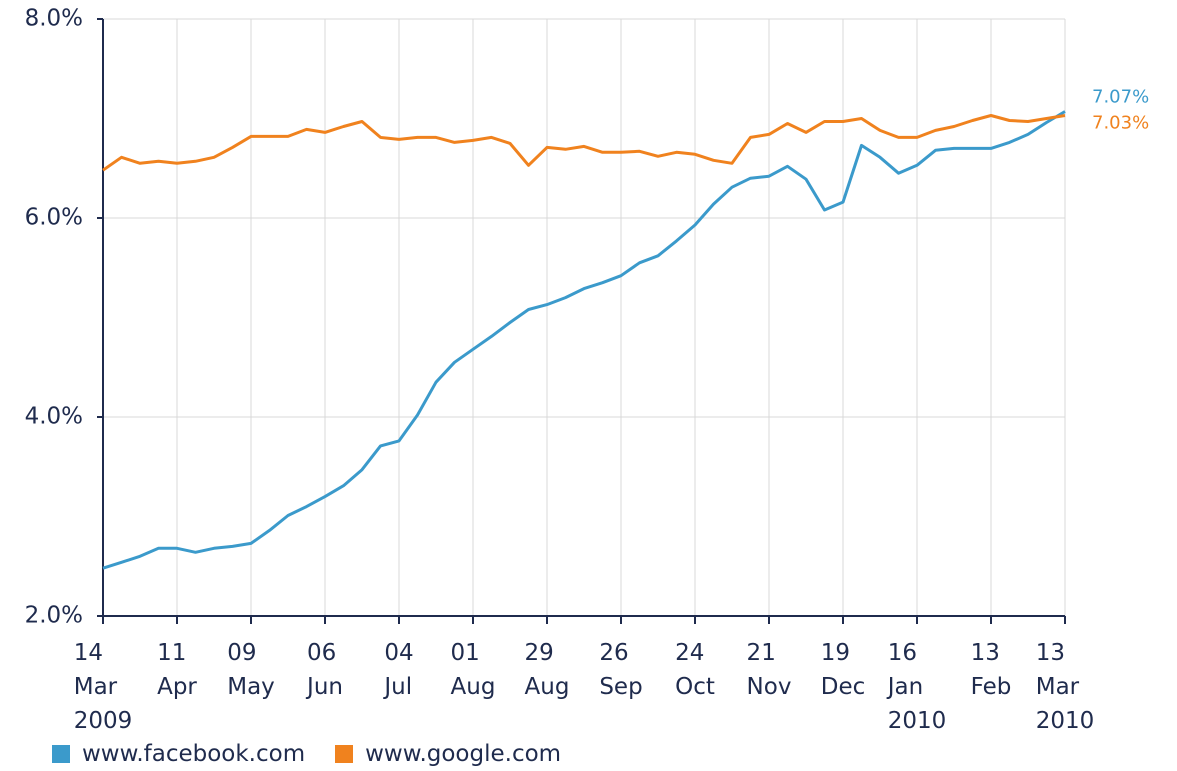 The height and width of the screenshot is (771, 1177). Describe the element at coordinates (54, 616) in the screenshot. I see `y-tick-label: 2.0%` at that location.